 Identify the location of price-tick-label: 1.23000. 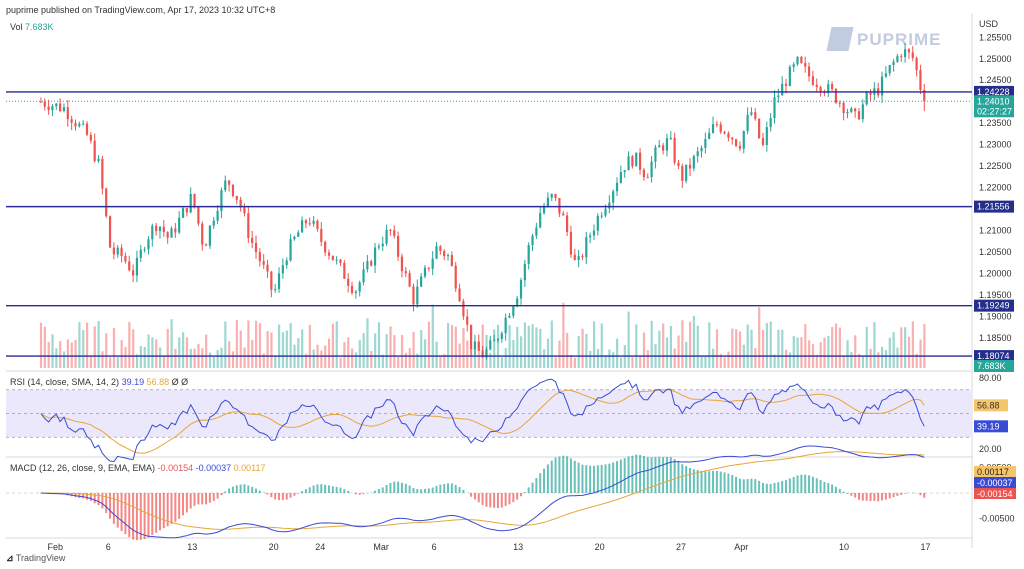
(995, 145).